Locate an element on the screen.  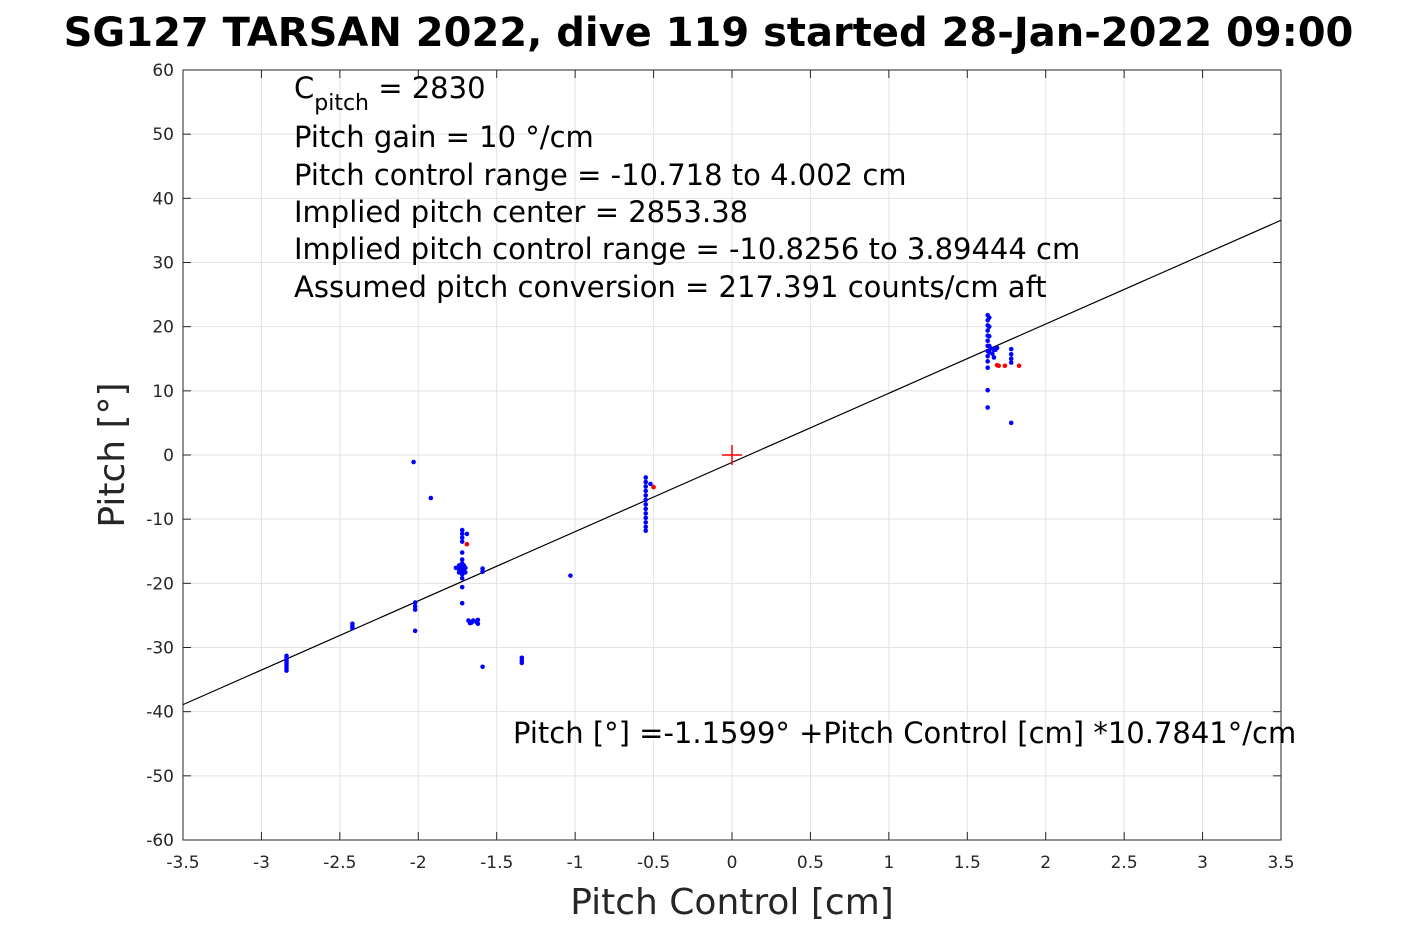
y-tick-label: 0 is located at coordinates (168, 456).